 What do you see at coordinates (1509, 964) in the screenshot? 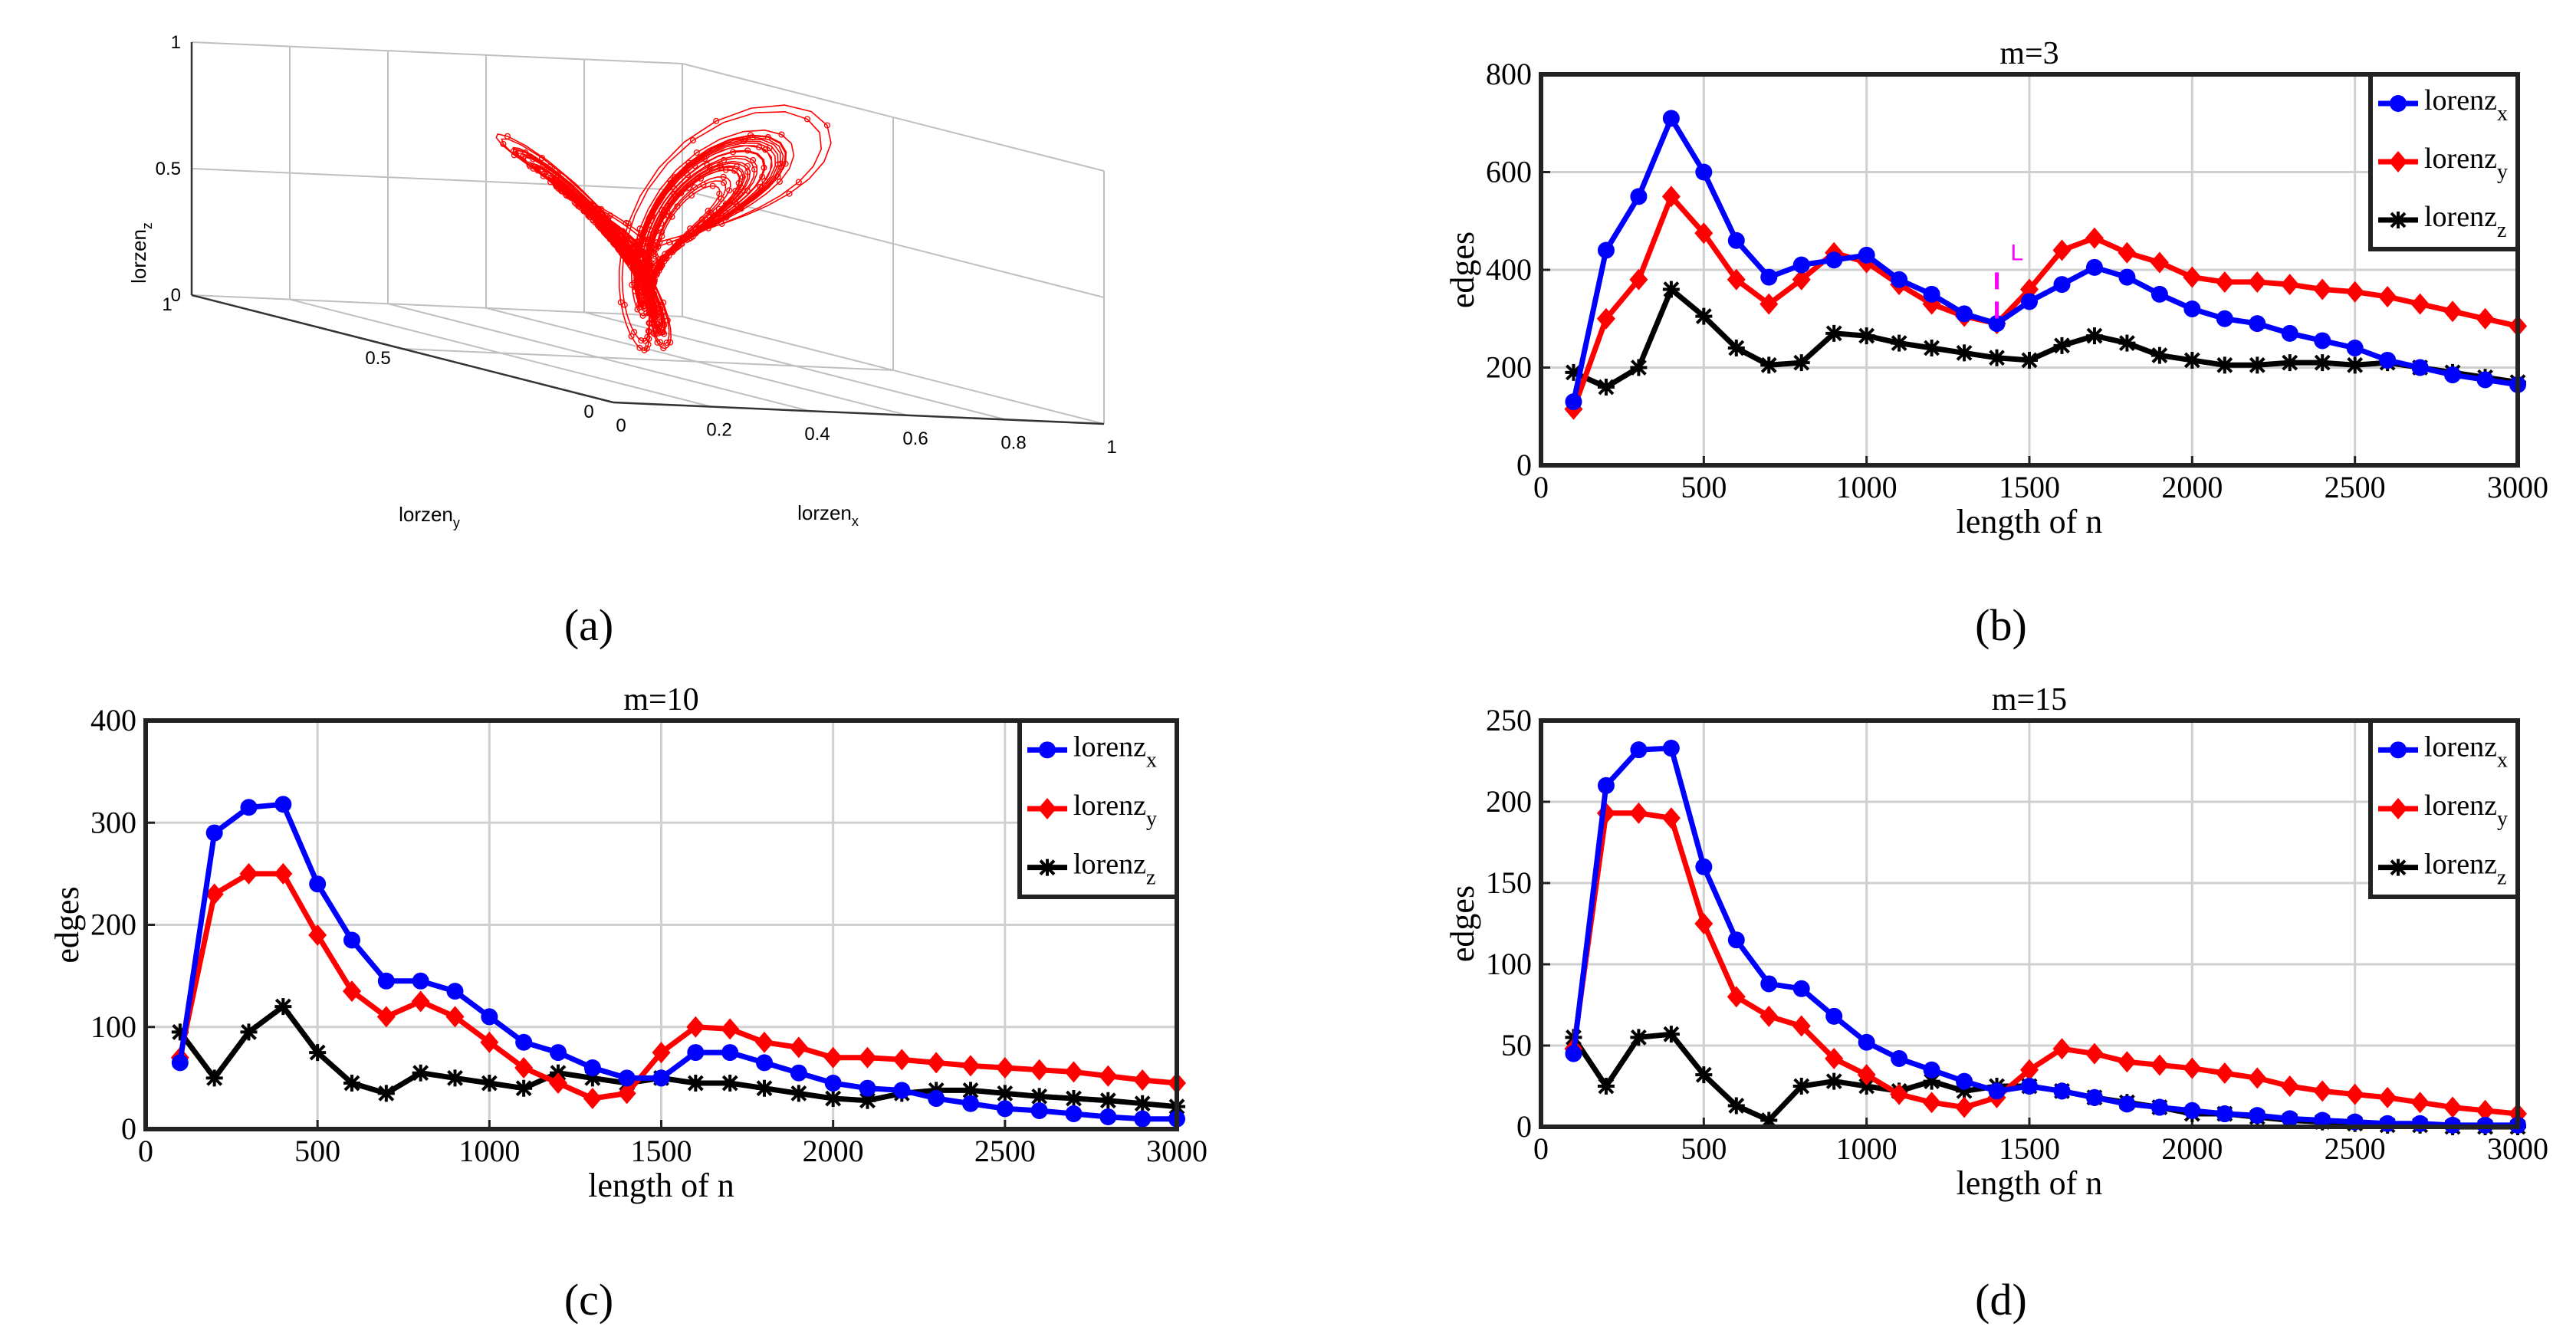
I see `y-tick-label: 100` at bounding box center [1509, 964].